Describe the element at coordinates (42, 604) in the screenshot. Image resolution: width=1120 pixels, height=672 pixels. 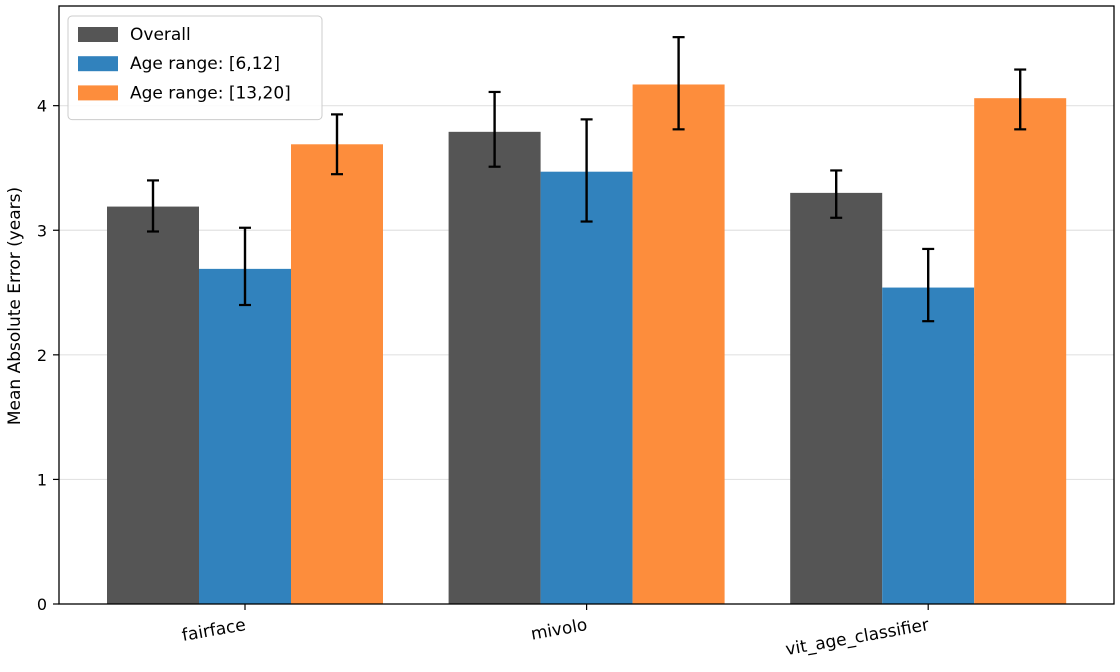
I see `y-tick-label: 0` at that location.